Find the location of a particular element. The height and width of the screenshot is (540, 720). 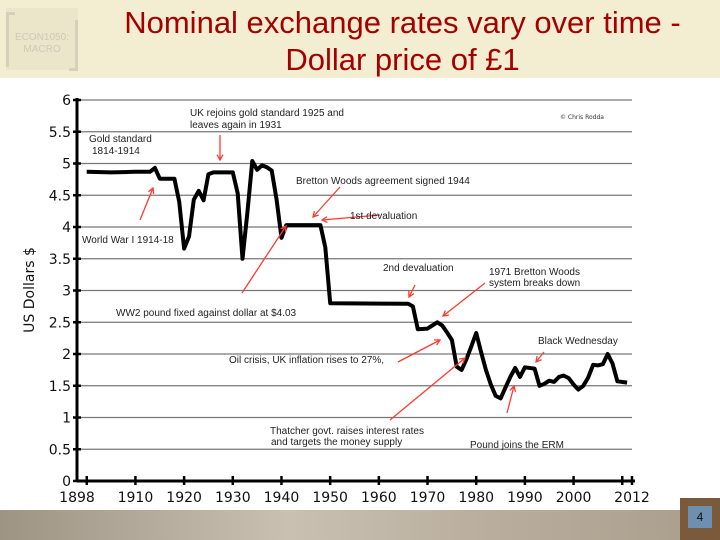

page-number-badge: 4 is located at coordinates (700, 519).